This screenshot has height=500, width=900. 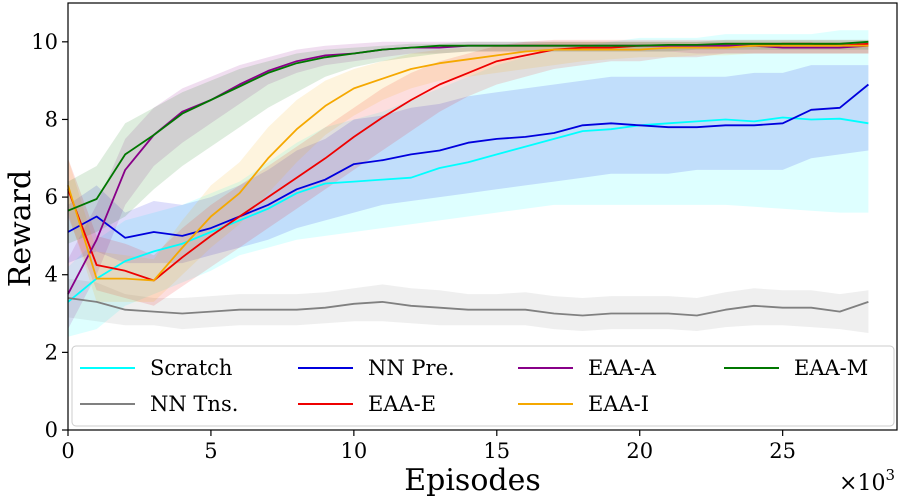 What do you see at coordinates (67, 451) in the screenshot?
I see `x-tick-label: 0` at bounding box center [67, 451].